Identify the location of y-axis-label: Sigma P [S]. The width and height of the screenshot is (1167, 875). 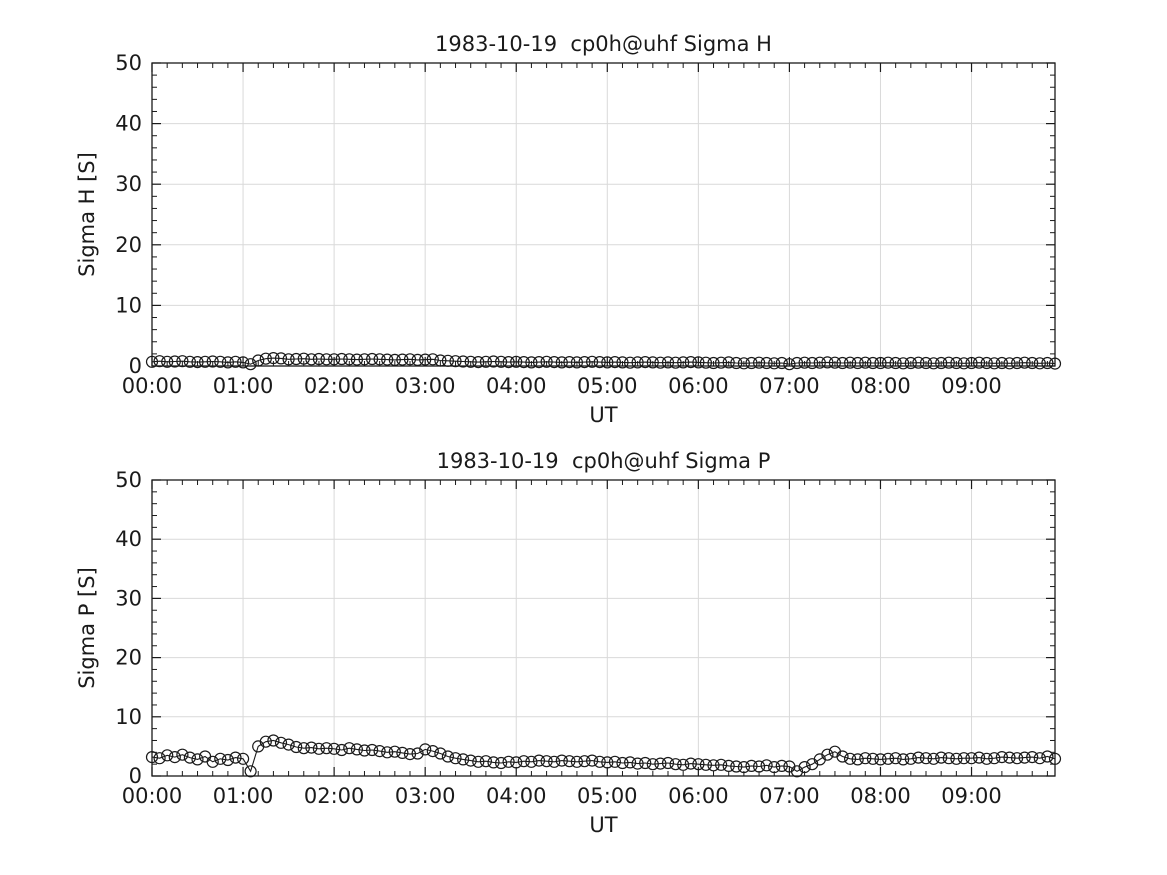
(87, 628).